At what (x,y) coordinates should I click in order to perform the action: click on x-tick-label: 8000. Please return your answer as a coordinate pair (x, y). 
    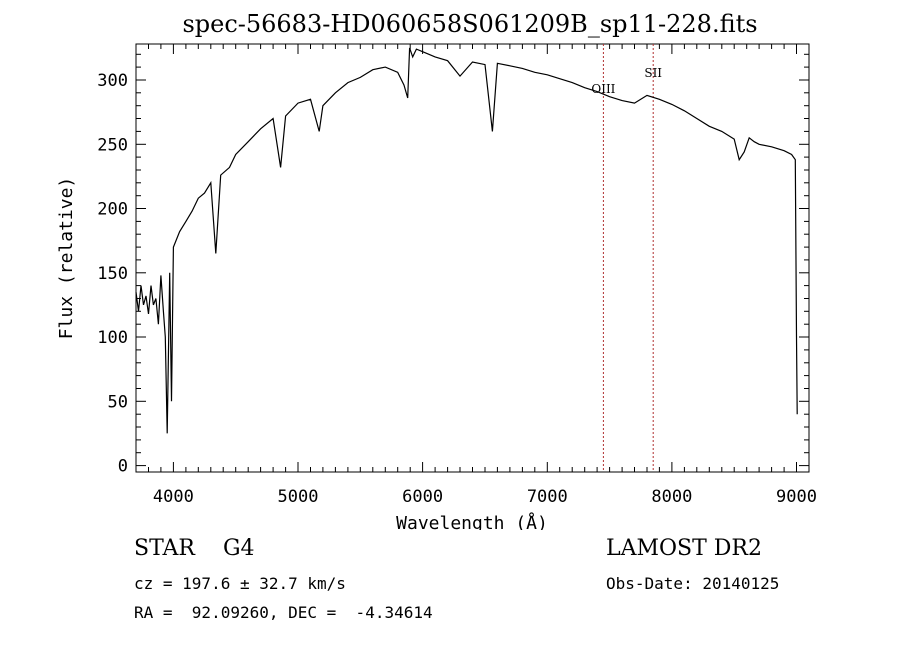
    Looking at the image, I should click on (671, 497).